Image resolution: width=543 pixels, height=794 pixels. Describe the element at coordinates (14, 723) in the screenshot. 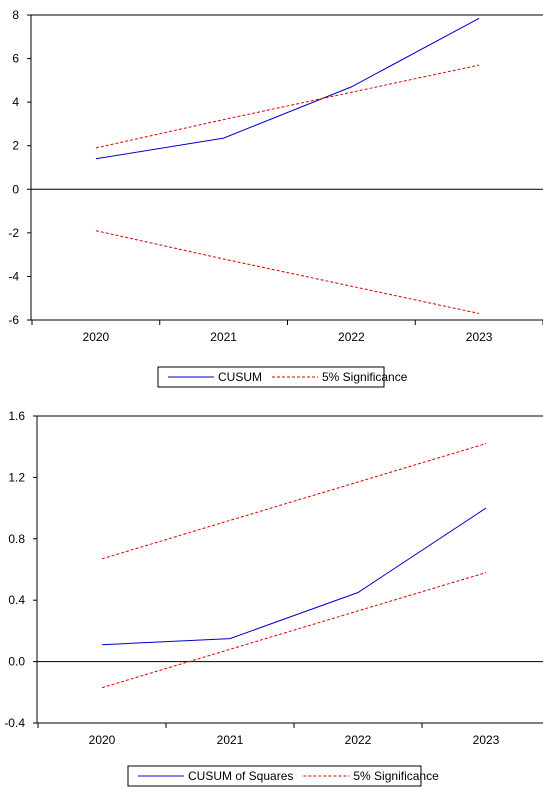

I see `y-tick-label: -0.4` at that location.